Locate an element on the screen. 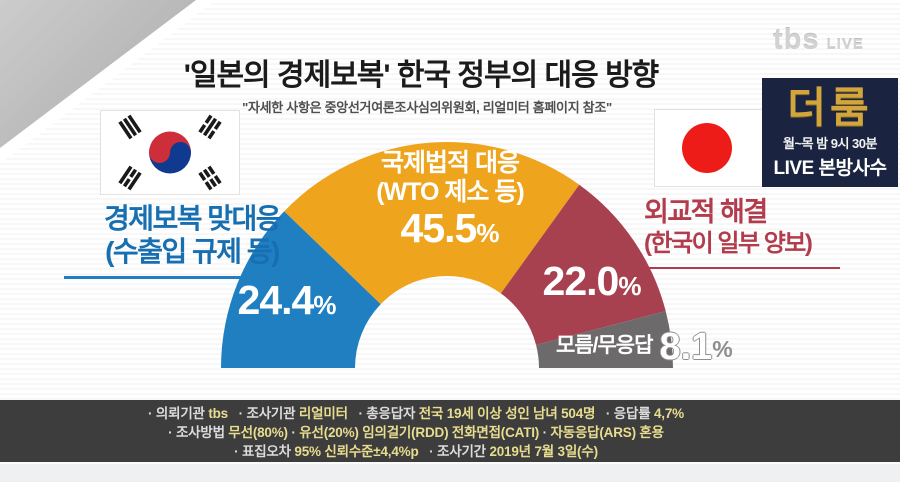  page-title: '일본의 경제보복' 한국 정부의 대응 방향 is located at coordinates (421, 75).